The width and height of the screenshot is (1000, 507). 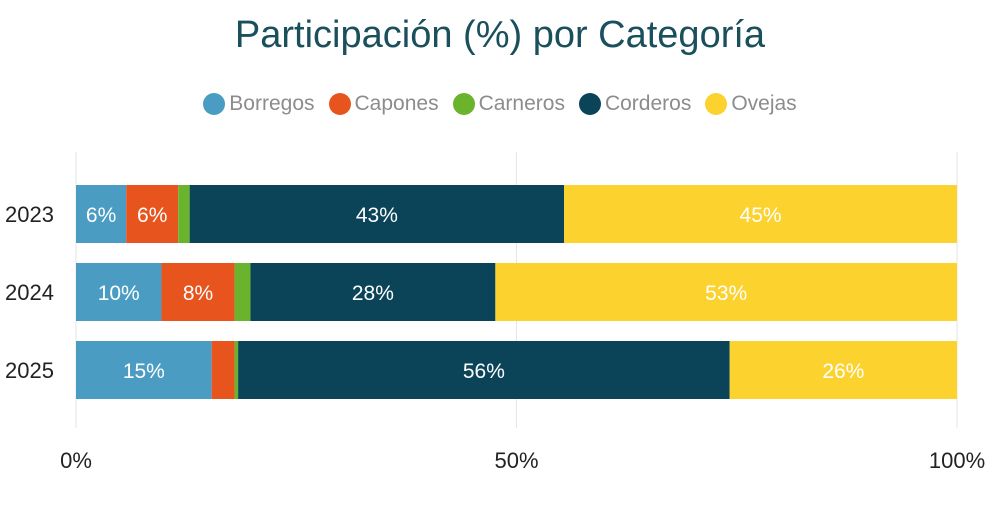 I want to click on legend-label: Capones, so click(x=396, y=103).